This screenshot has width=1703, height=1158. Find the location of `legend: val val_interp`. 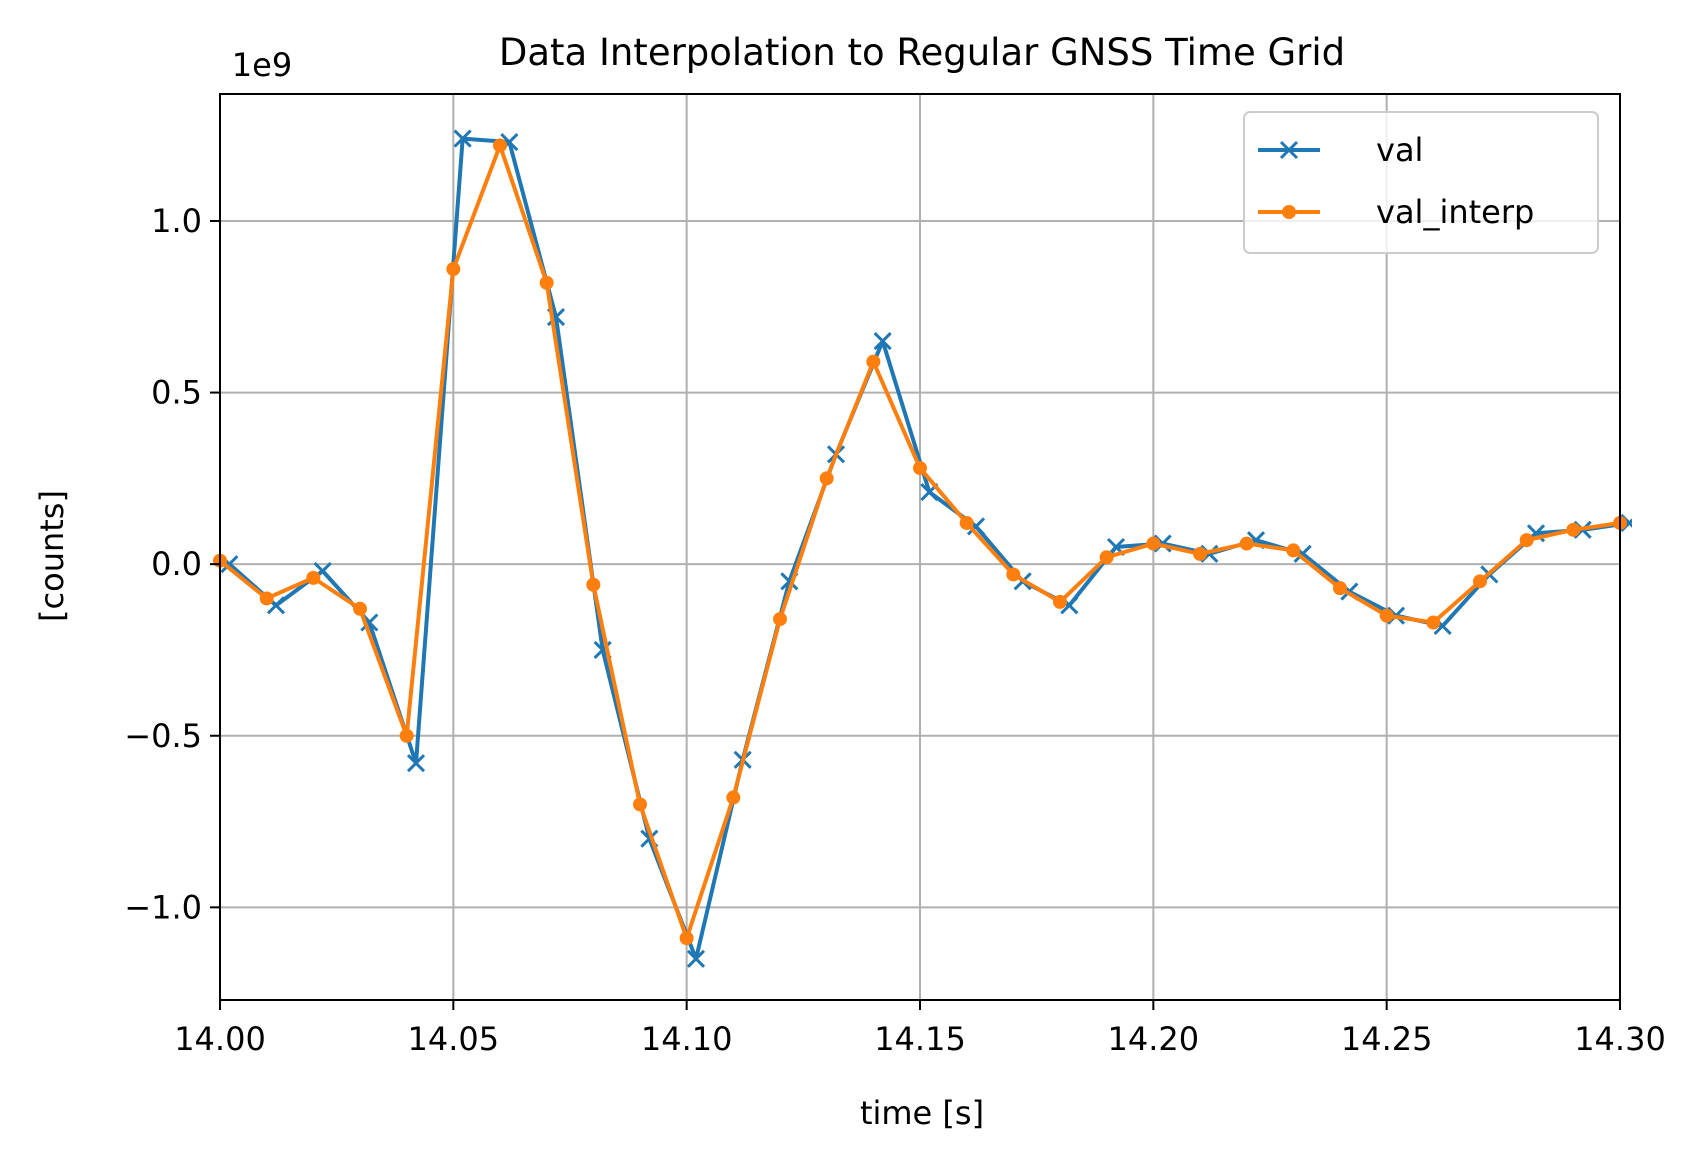

legend: val val_interp is located at coordinates (1421, 182).